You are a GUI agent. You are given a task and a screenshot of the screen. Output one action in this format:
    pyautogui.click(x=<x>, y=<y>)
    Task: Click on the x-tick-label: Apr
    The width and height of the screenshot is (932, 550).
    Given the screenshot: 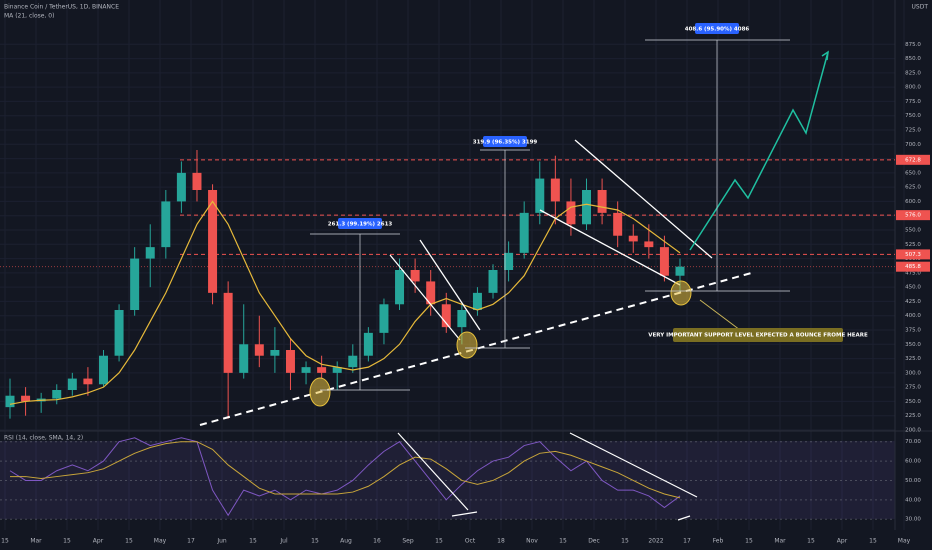 What is the action you would take?
    pyautogui.click(x=98, y=541)
    